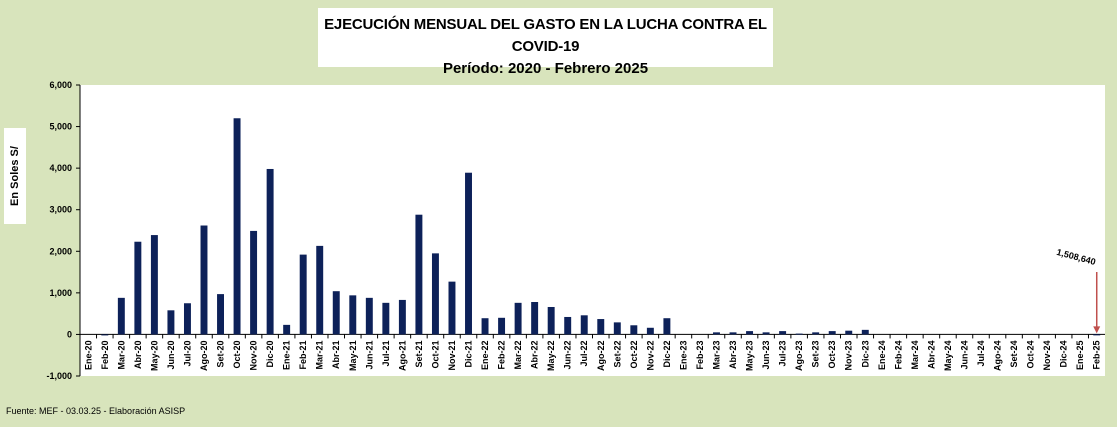 The width and height of the screenshot is (1117, 427). What do you see at coordinates (948, 355) in the screenshot?
I see `x-tick-label: May-24` at bounding box center [948, 355].